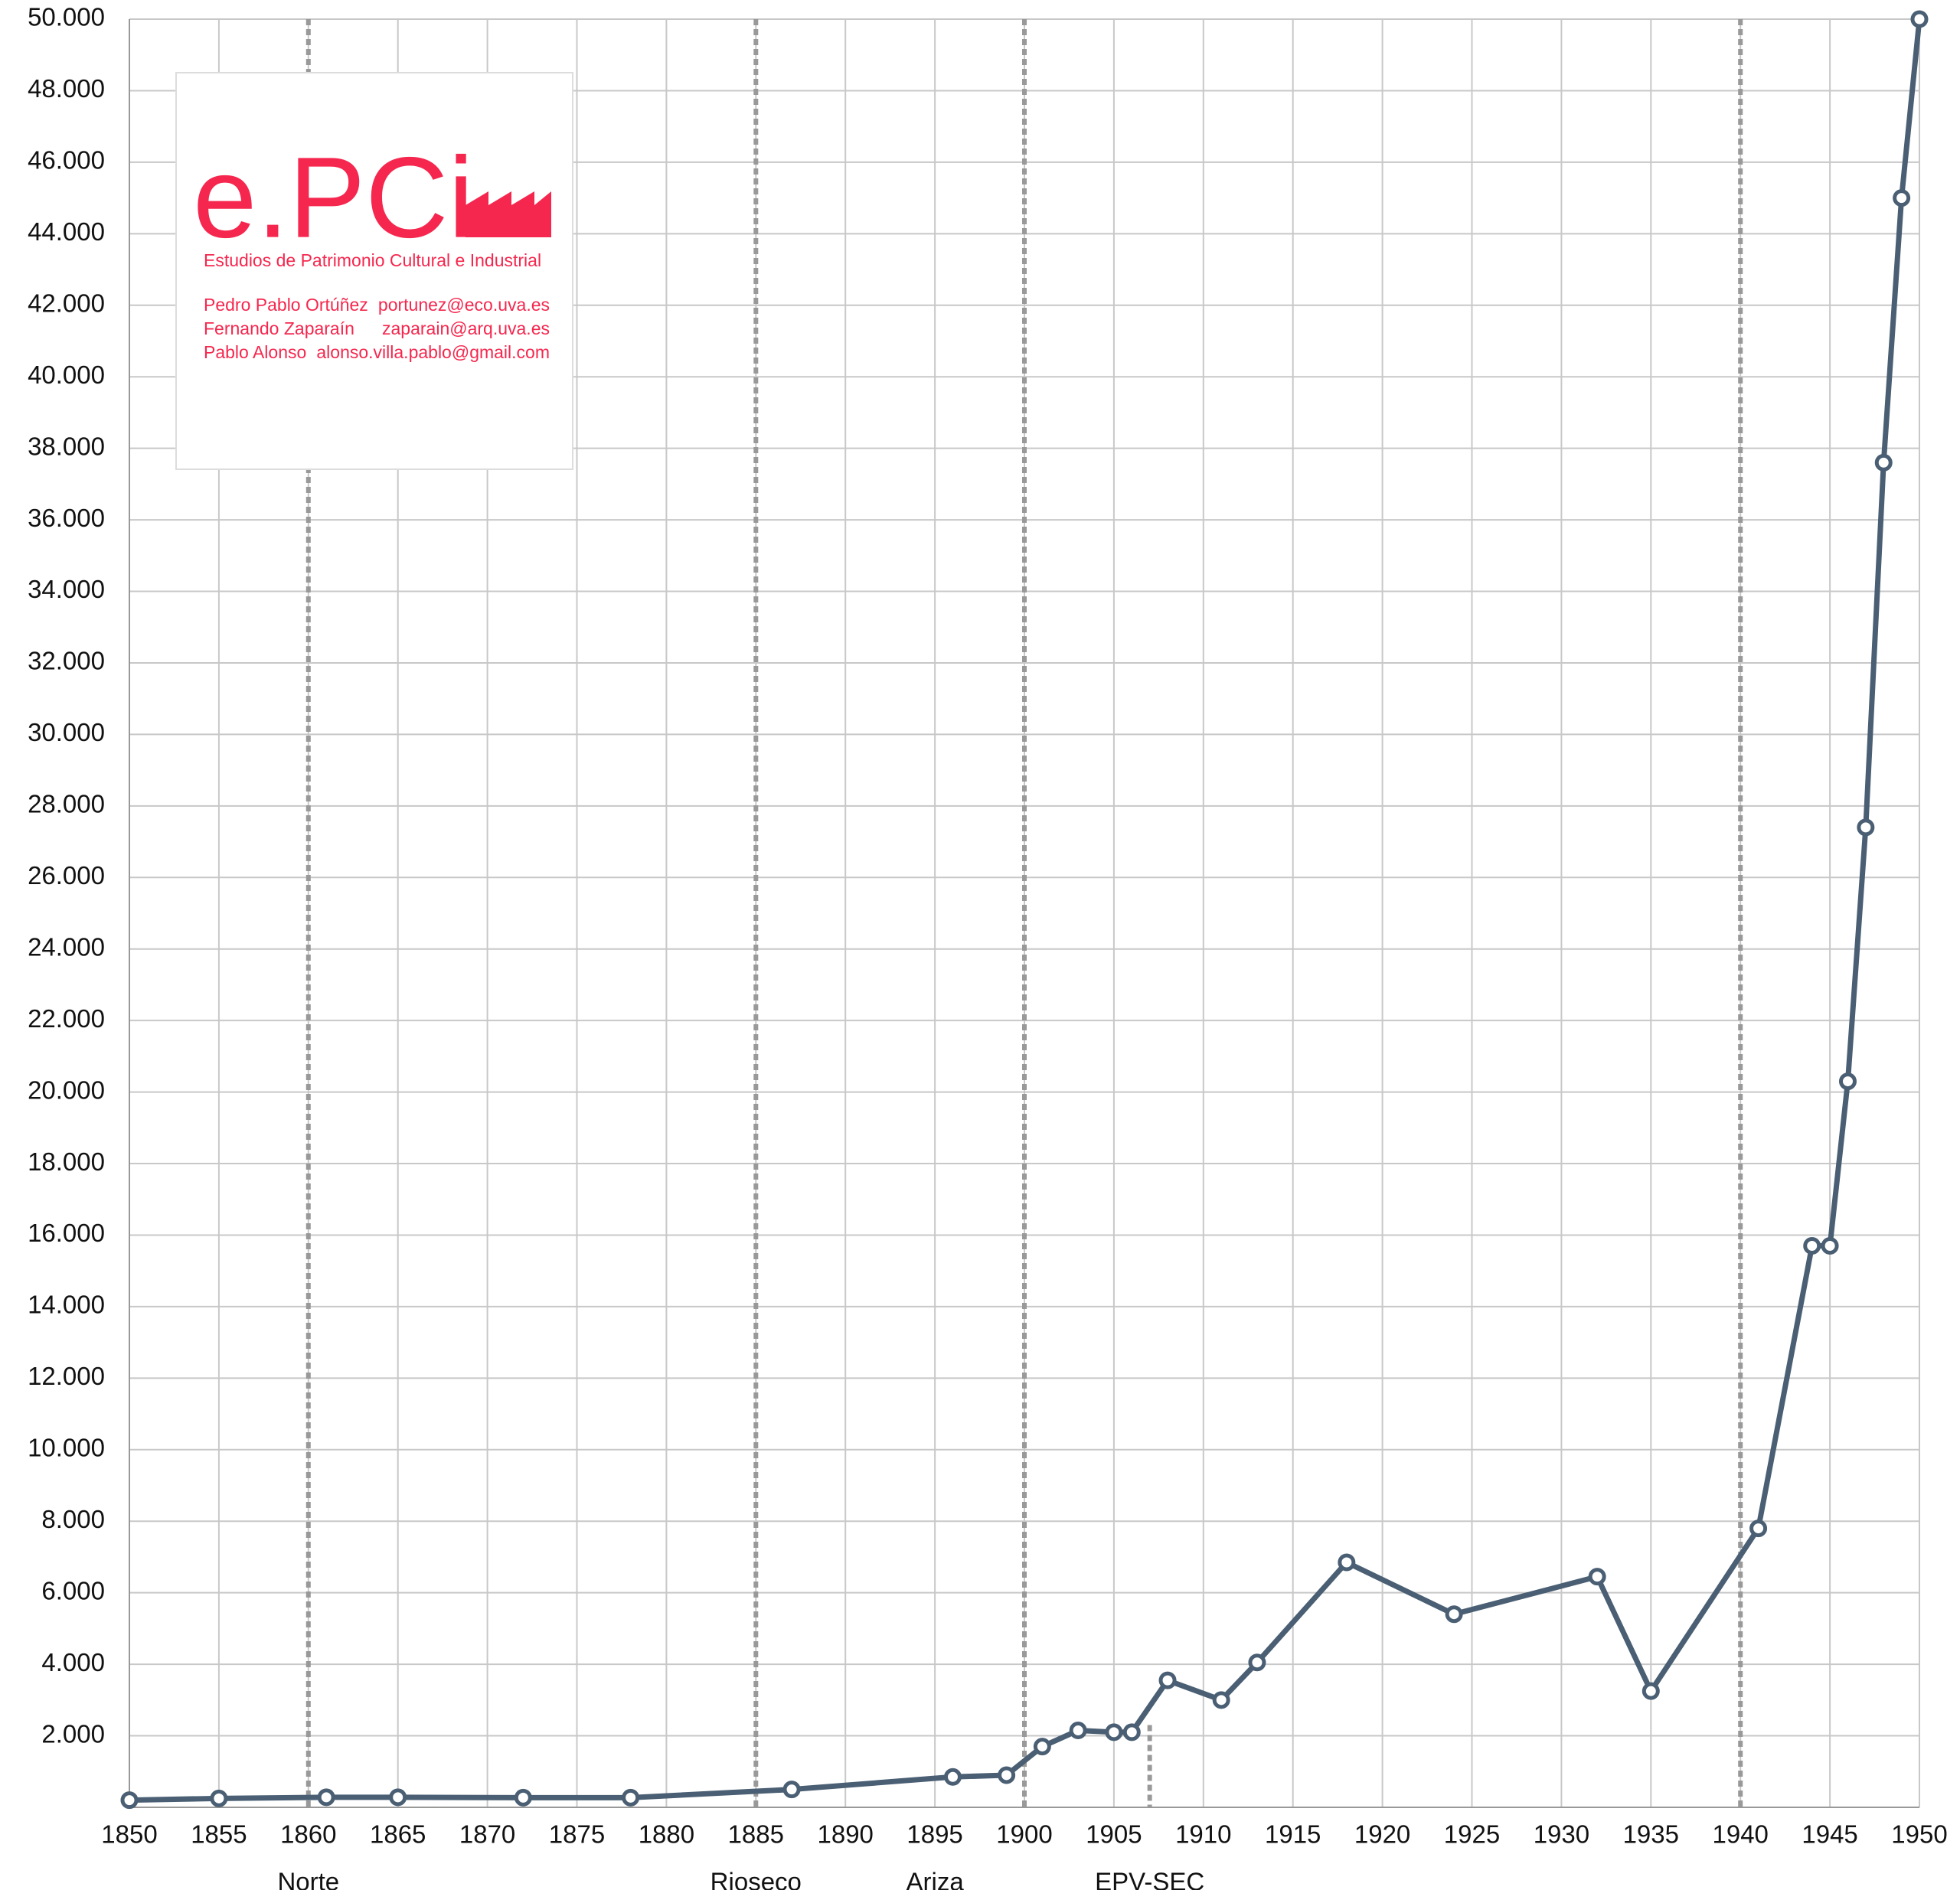 Image resolution: width=1960 pixels, height=1890 pixels. Describe the element at coordinates (66, 1018) in the screenshot. I see `y-tick-label: 22.000` at that location.